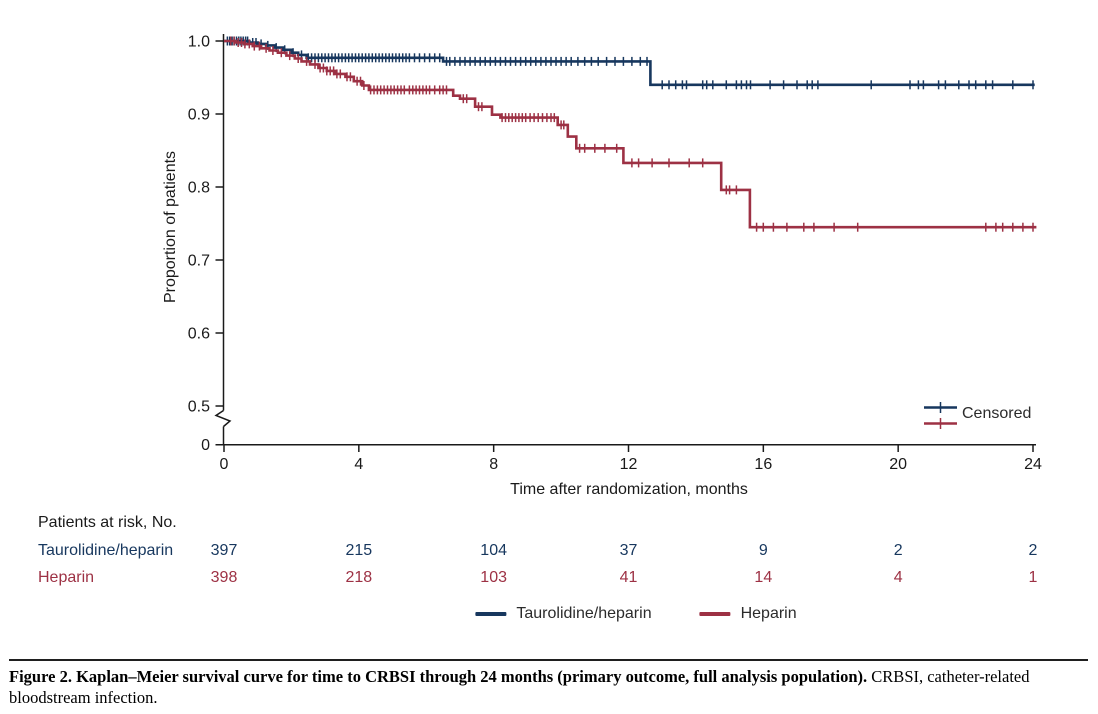 The width and height of the screenshot is (1098, 714). Describe the element at coordinates (66, 577) in the screenshot. I see `risk-row-label-heparin: Heparin` at that location.